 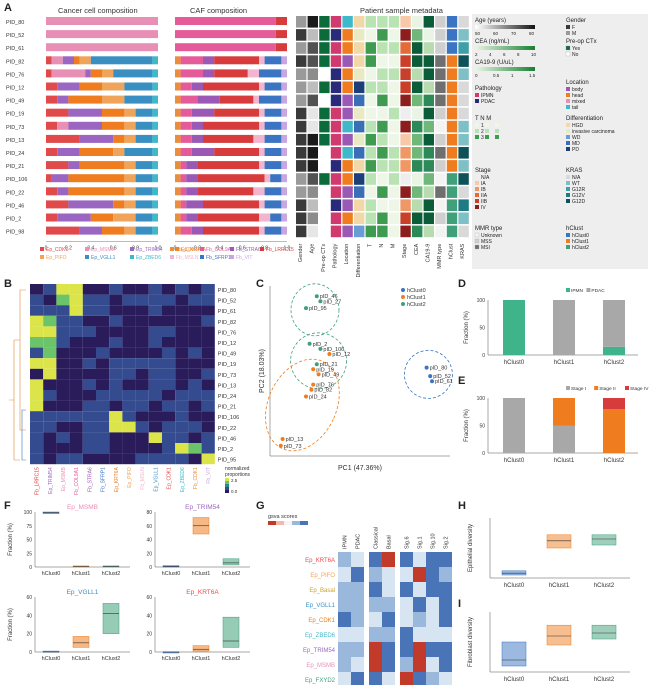 What do you see at coordinates (227, 302) in the screenshot?
I see `heatmap-row-label: PID_52` at bounding box center [227, 302].